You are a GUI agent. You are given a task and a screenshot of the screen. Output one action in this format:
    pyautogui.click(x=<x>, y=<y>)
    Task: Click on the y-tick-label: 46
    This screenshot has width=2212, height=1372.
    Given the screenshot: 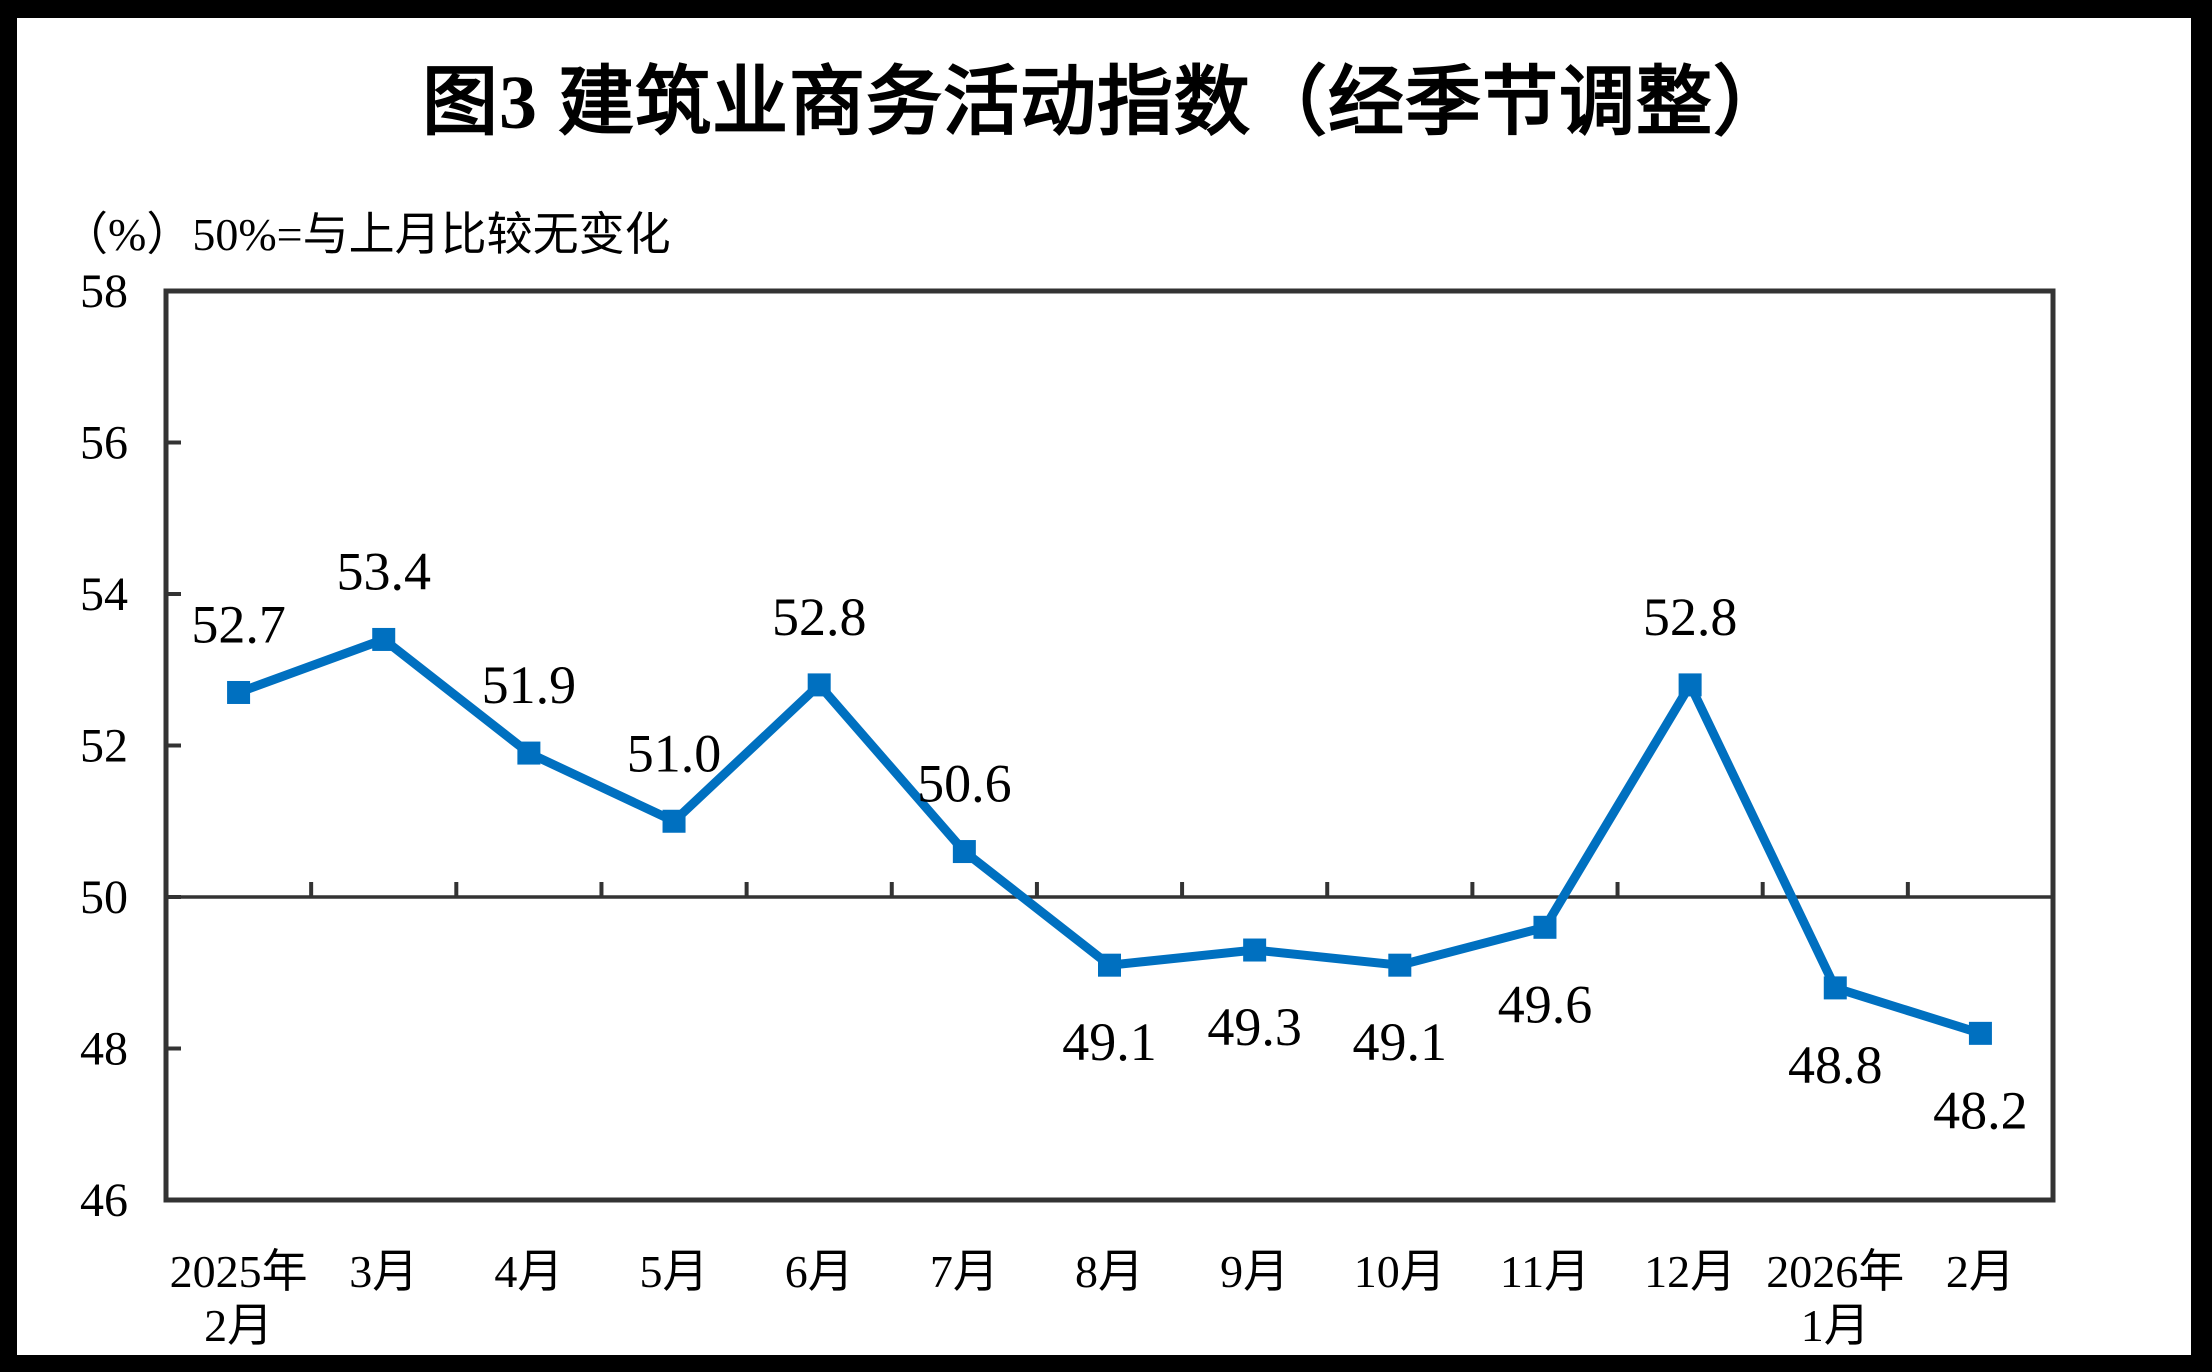 What is the action you would take?
    pyautogui.click(x=104, y=1200)
    